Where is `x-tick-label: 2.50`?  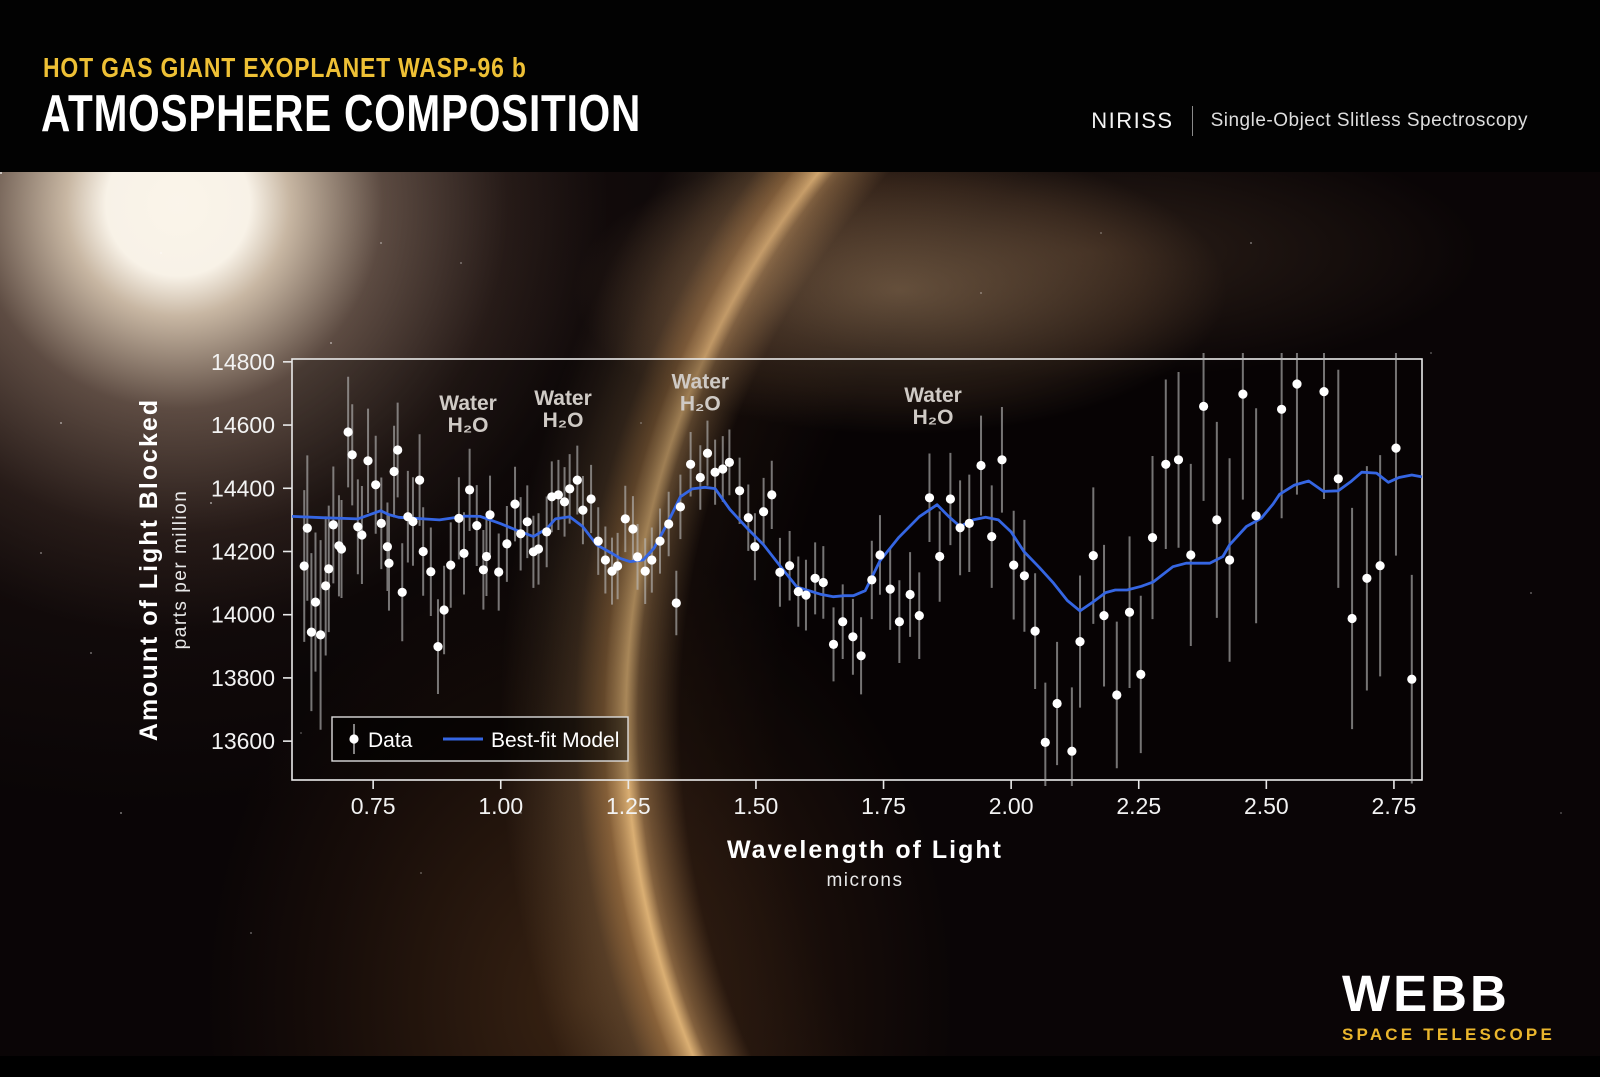
x-tick-label: 2.50 is located at coordinates (1266, 806).